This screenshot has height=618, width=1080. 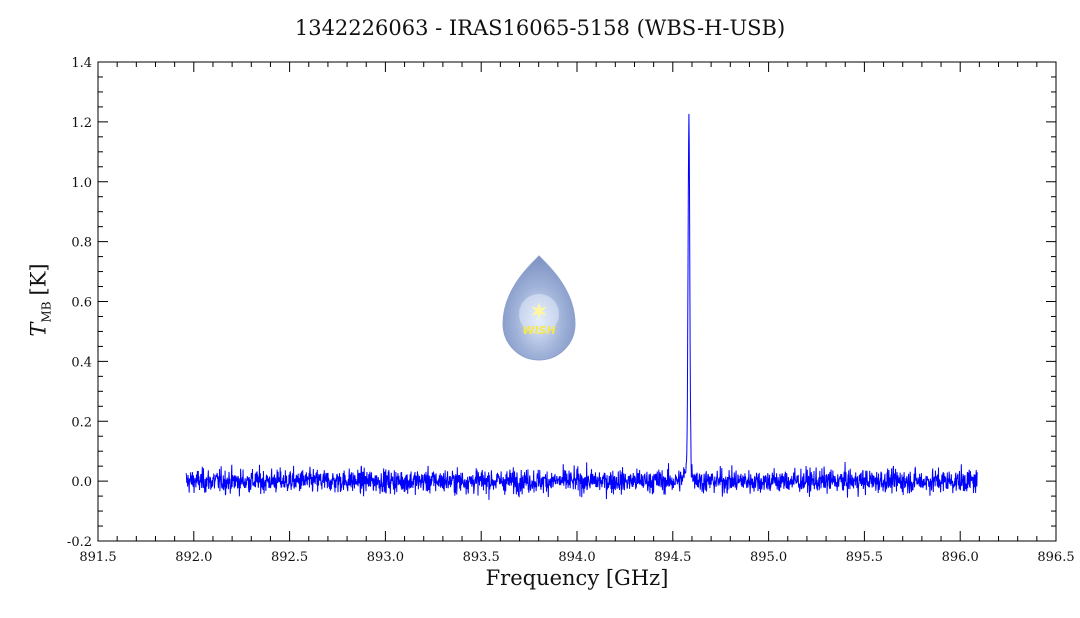 What do you see at coordinates (81, 63) in the screenshot?
I see `y-tick-label: 1.4` at bounding box center [81, 63].